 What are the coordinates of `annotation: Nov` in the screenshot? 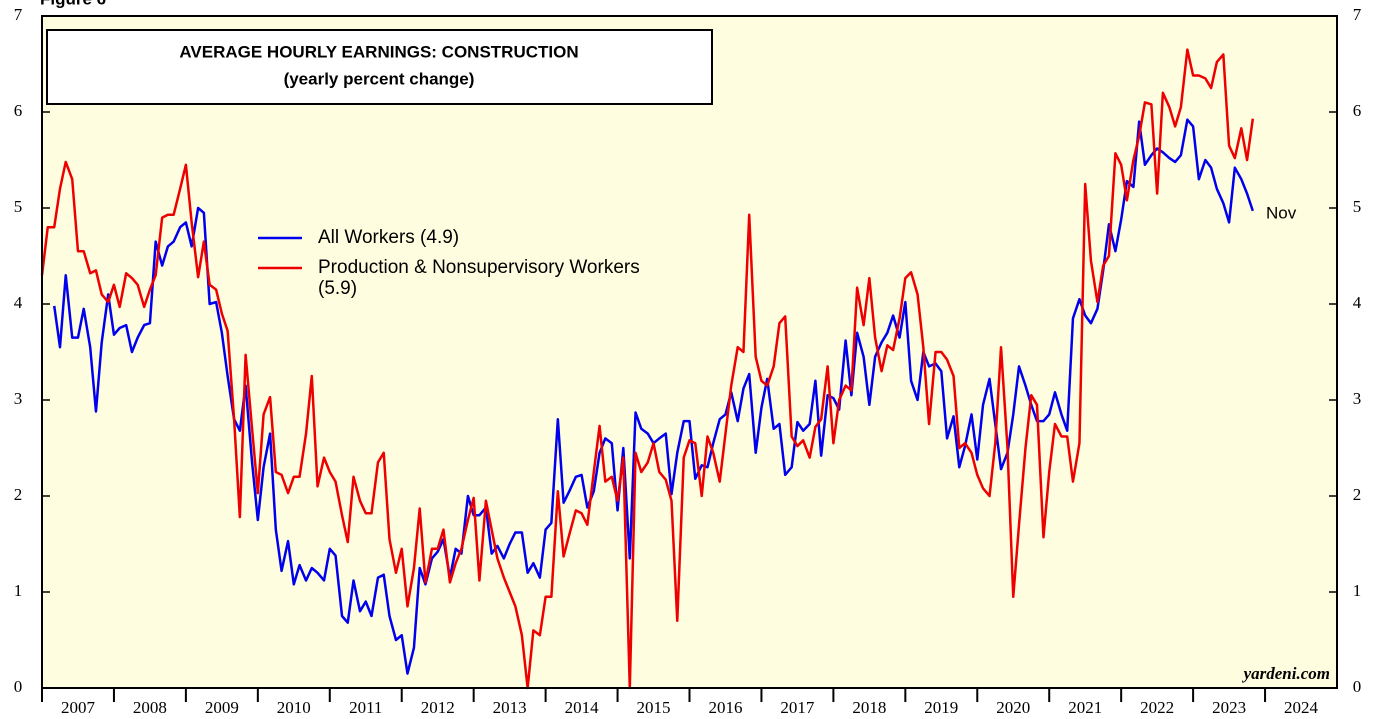 It's located at (1281, 212).